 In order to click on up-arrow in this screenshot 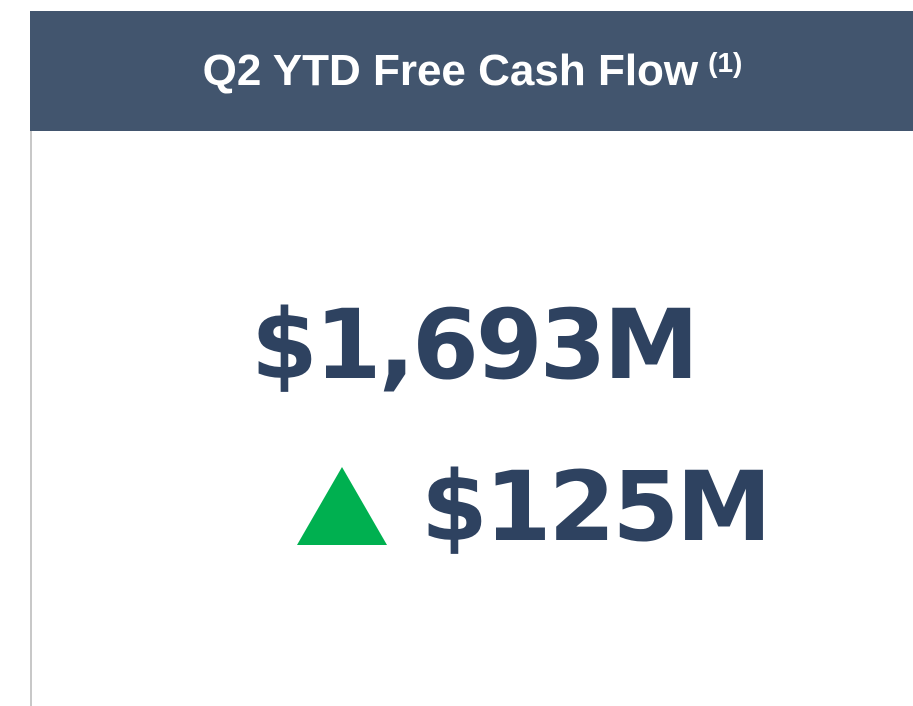, I will do `click(342, 506)`.